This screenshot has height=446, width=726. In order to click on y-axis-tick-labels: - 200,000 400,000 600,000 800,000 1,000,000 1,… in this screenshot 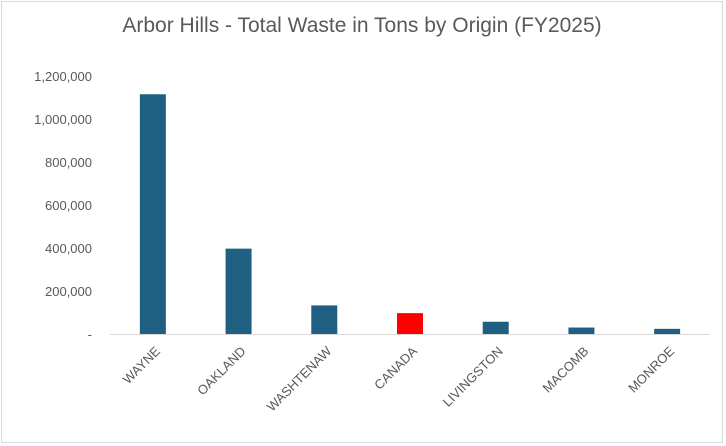, I will do `click(63, 205)`.